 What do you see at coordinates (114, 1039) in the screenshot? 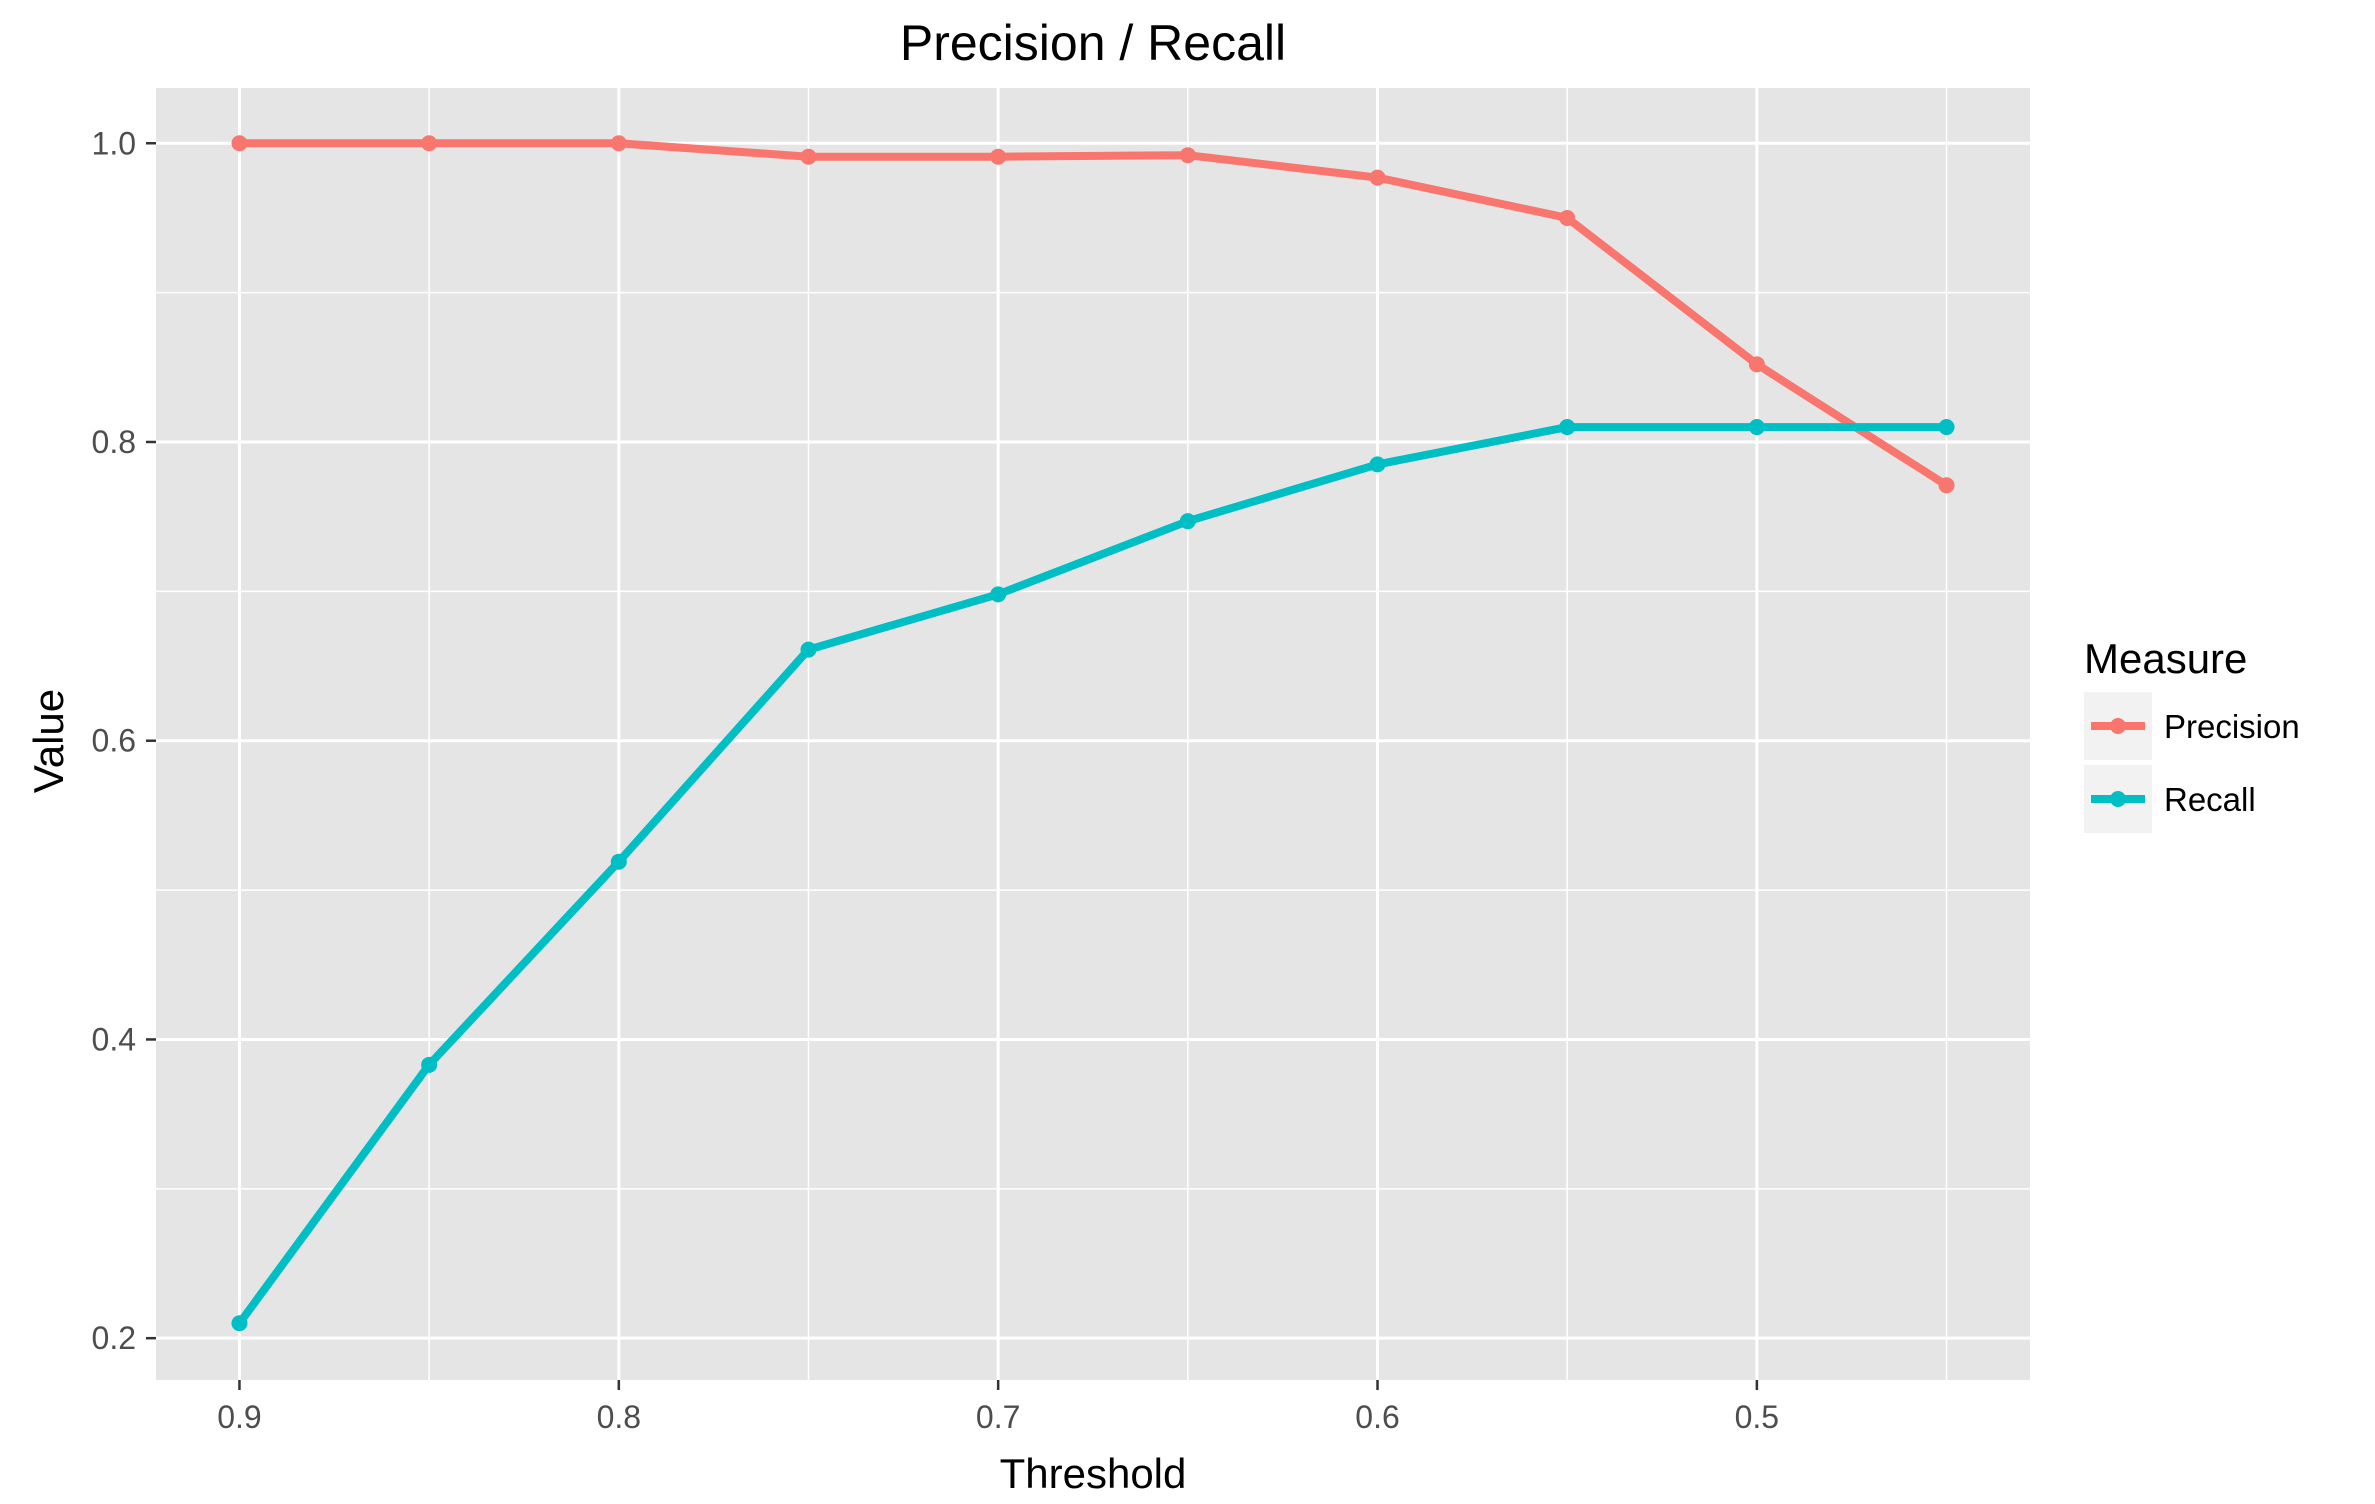
I see `y-tick-label: 0.4` at bounding box center [114, 1039].